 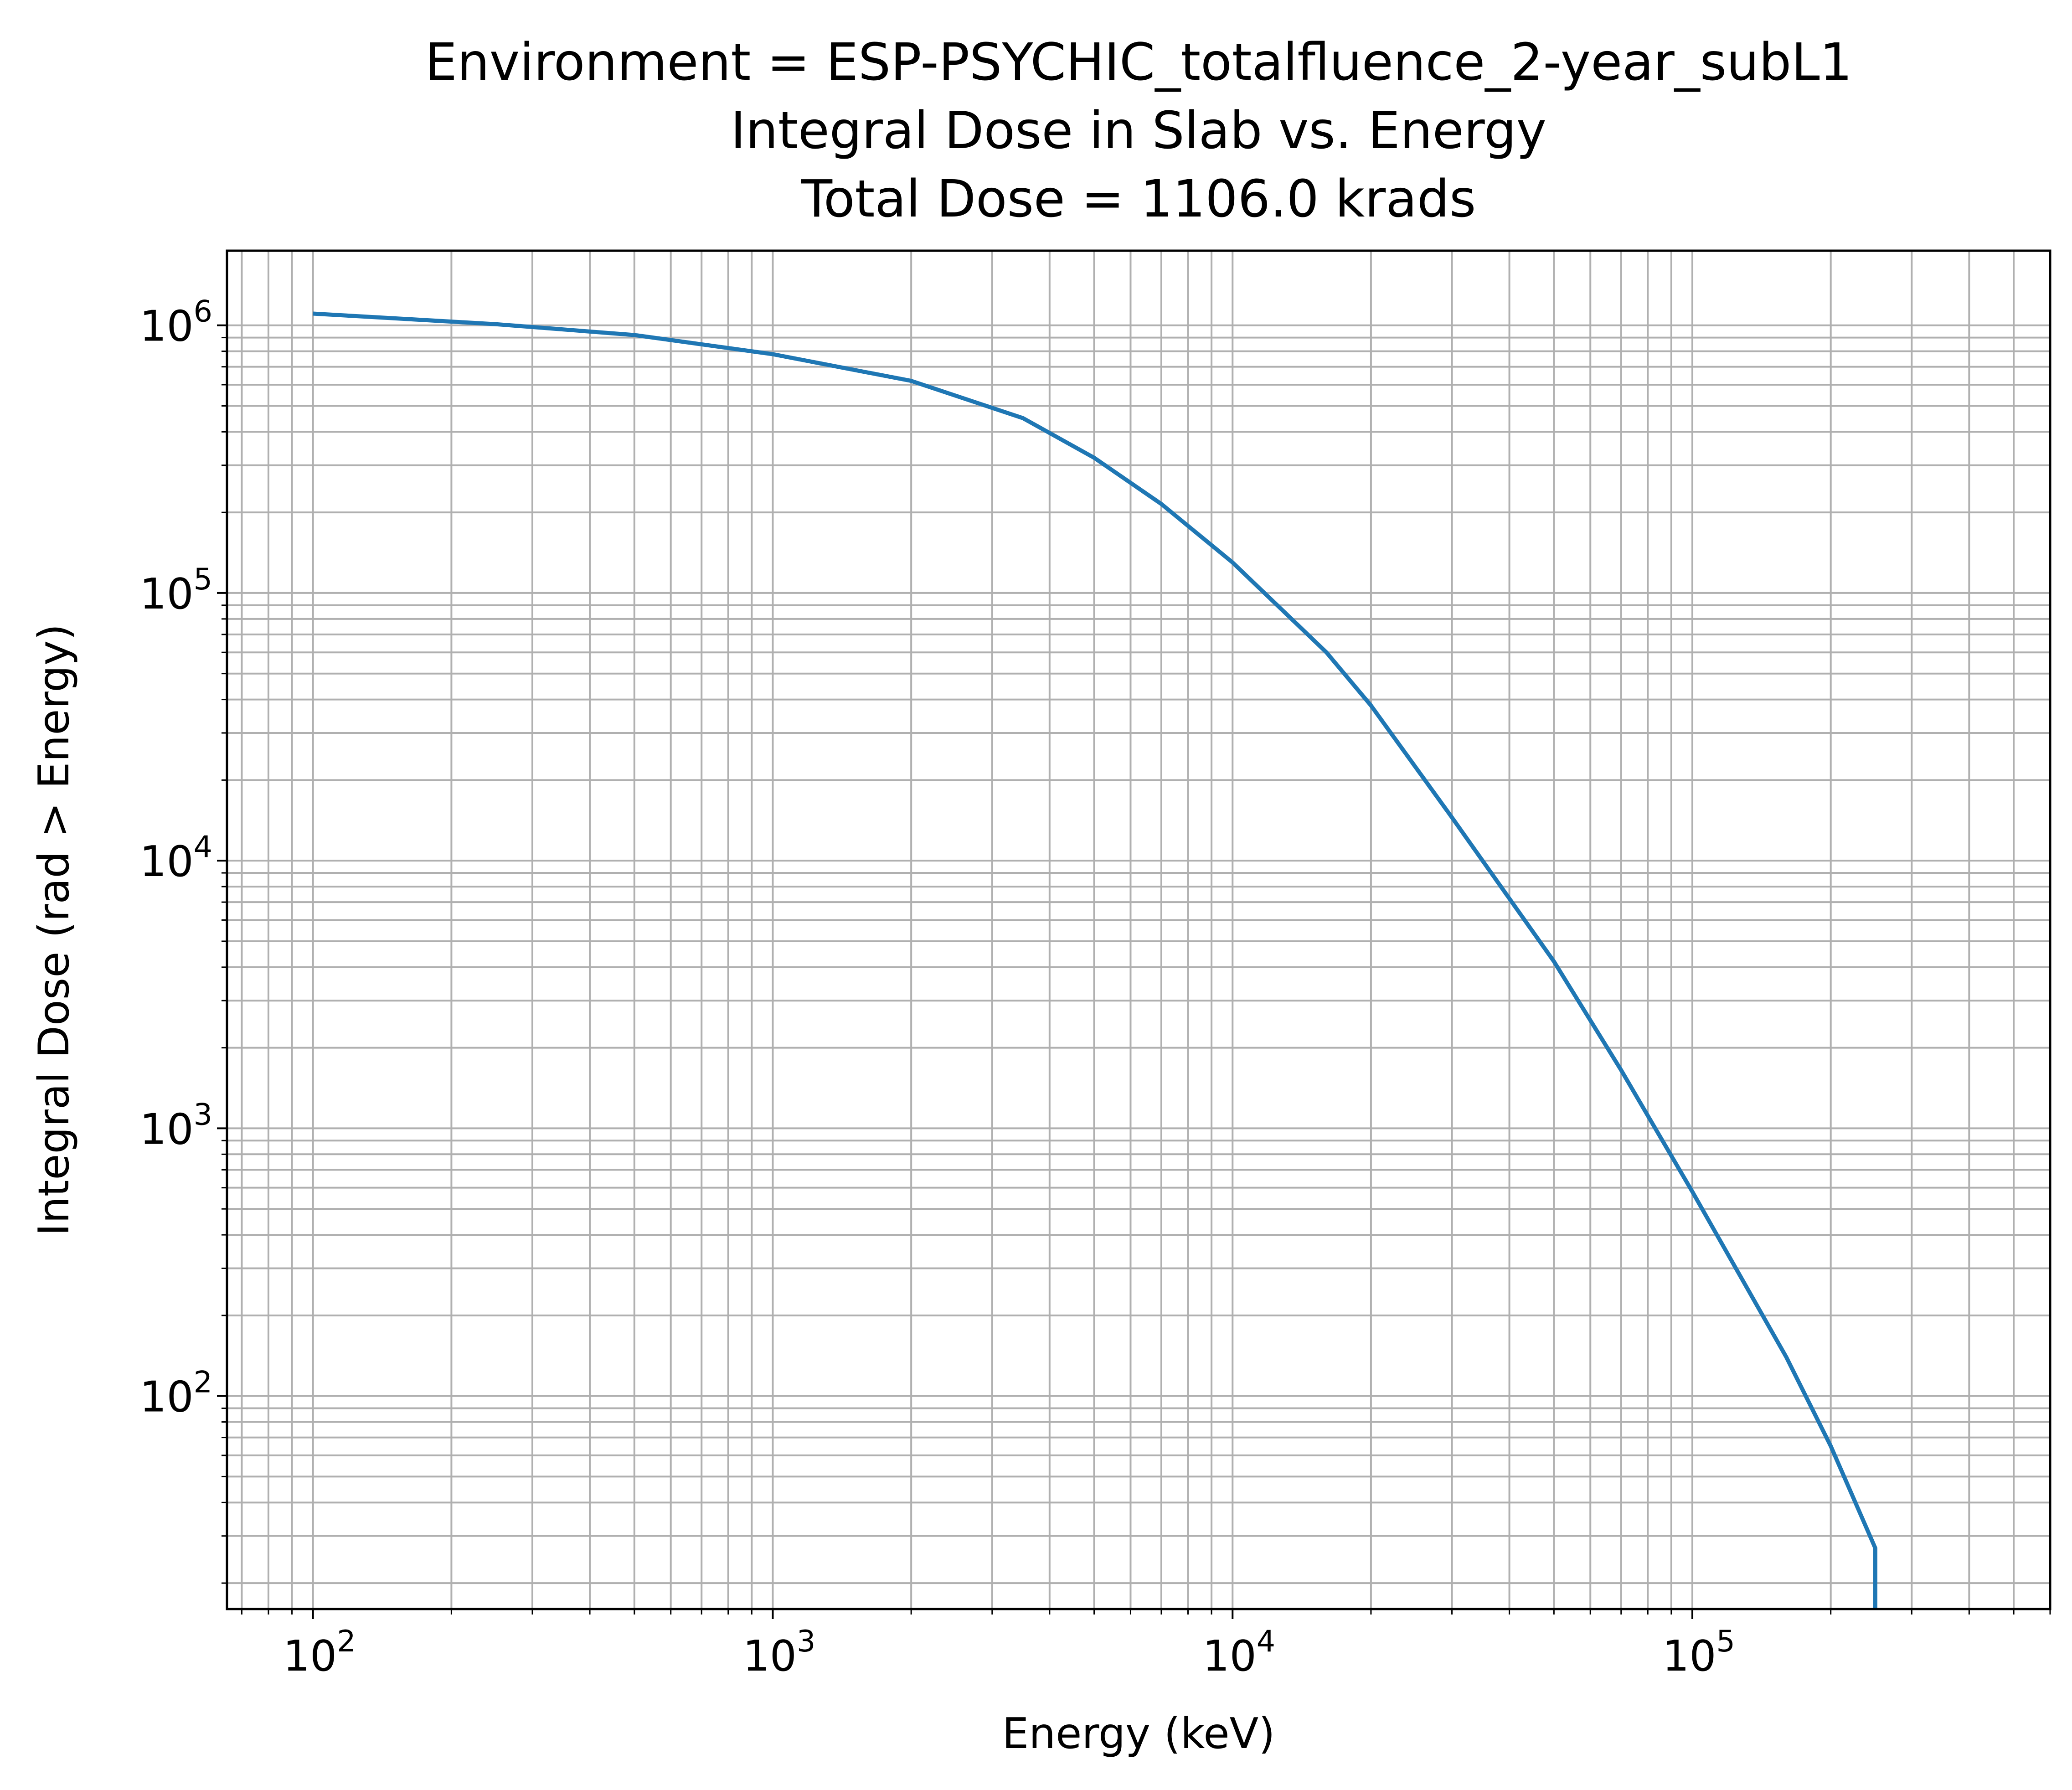 I want to click on x-tick-label: 10⁵, so click(x=1698, y=1653).